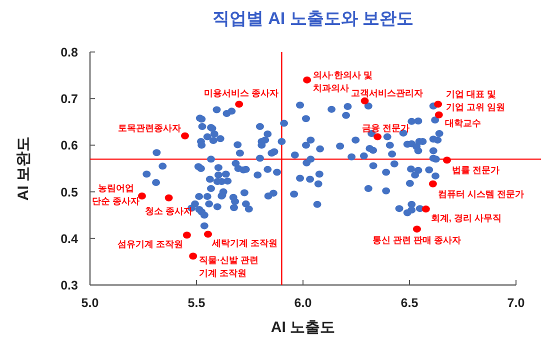  Describe the element at coordinates (417, 240) in the screenshot. I see `annotation: 통신 관련 판매 종사자` at that location.